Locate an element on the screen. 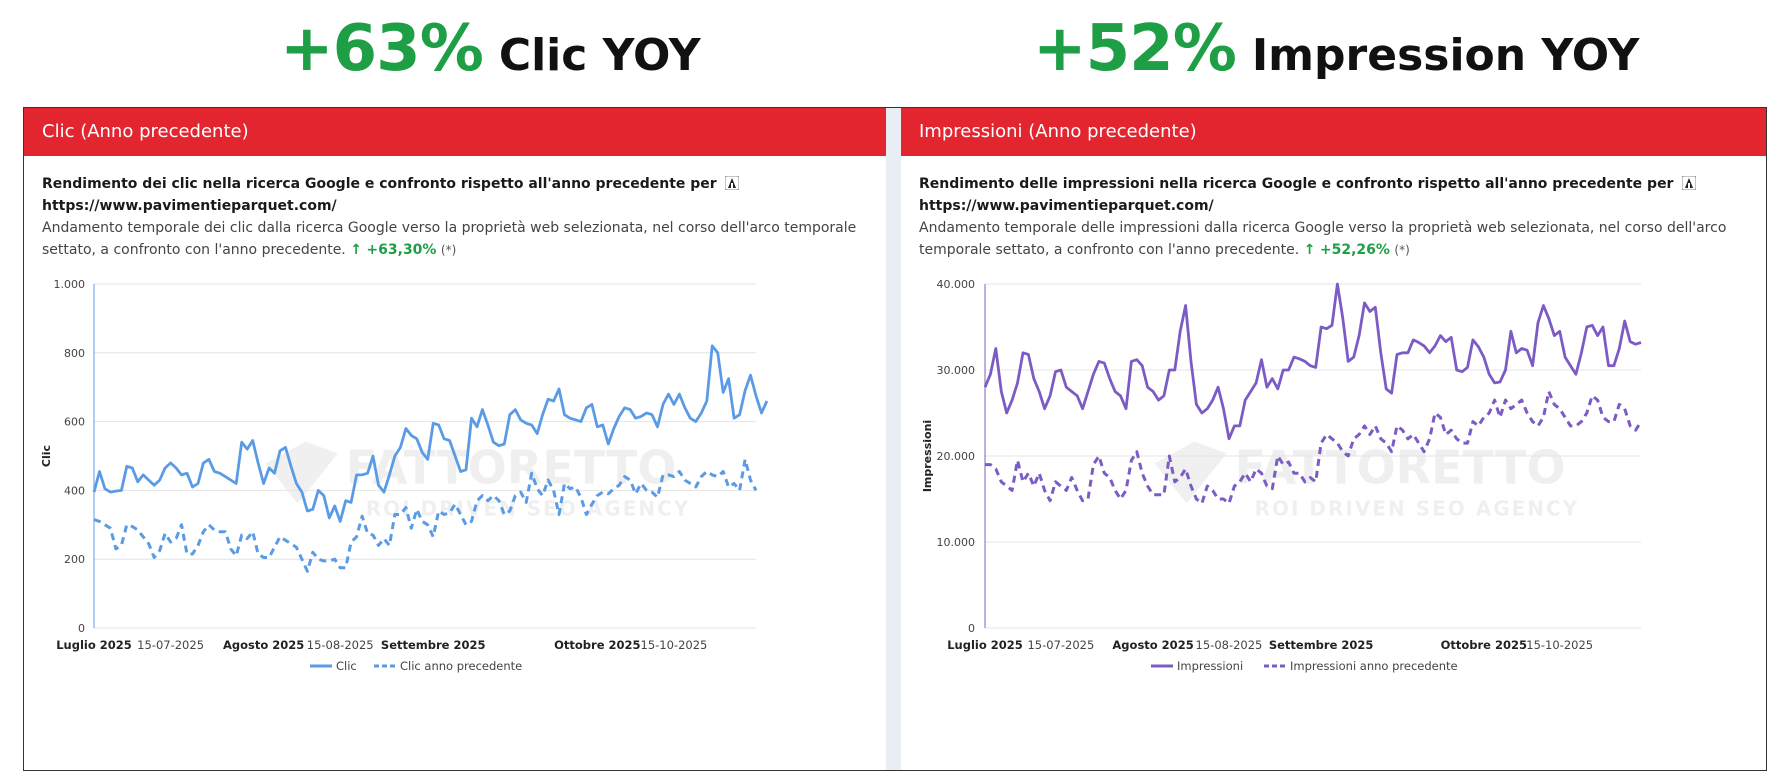 The width and height of the screenshot is (1780, 779). impressioni-url: https://www.pavimentieparquet.com/ is located at coordinates (1066, 206).